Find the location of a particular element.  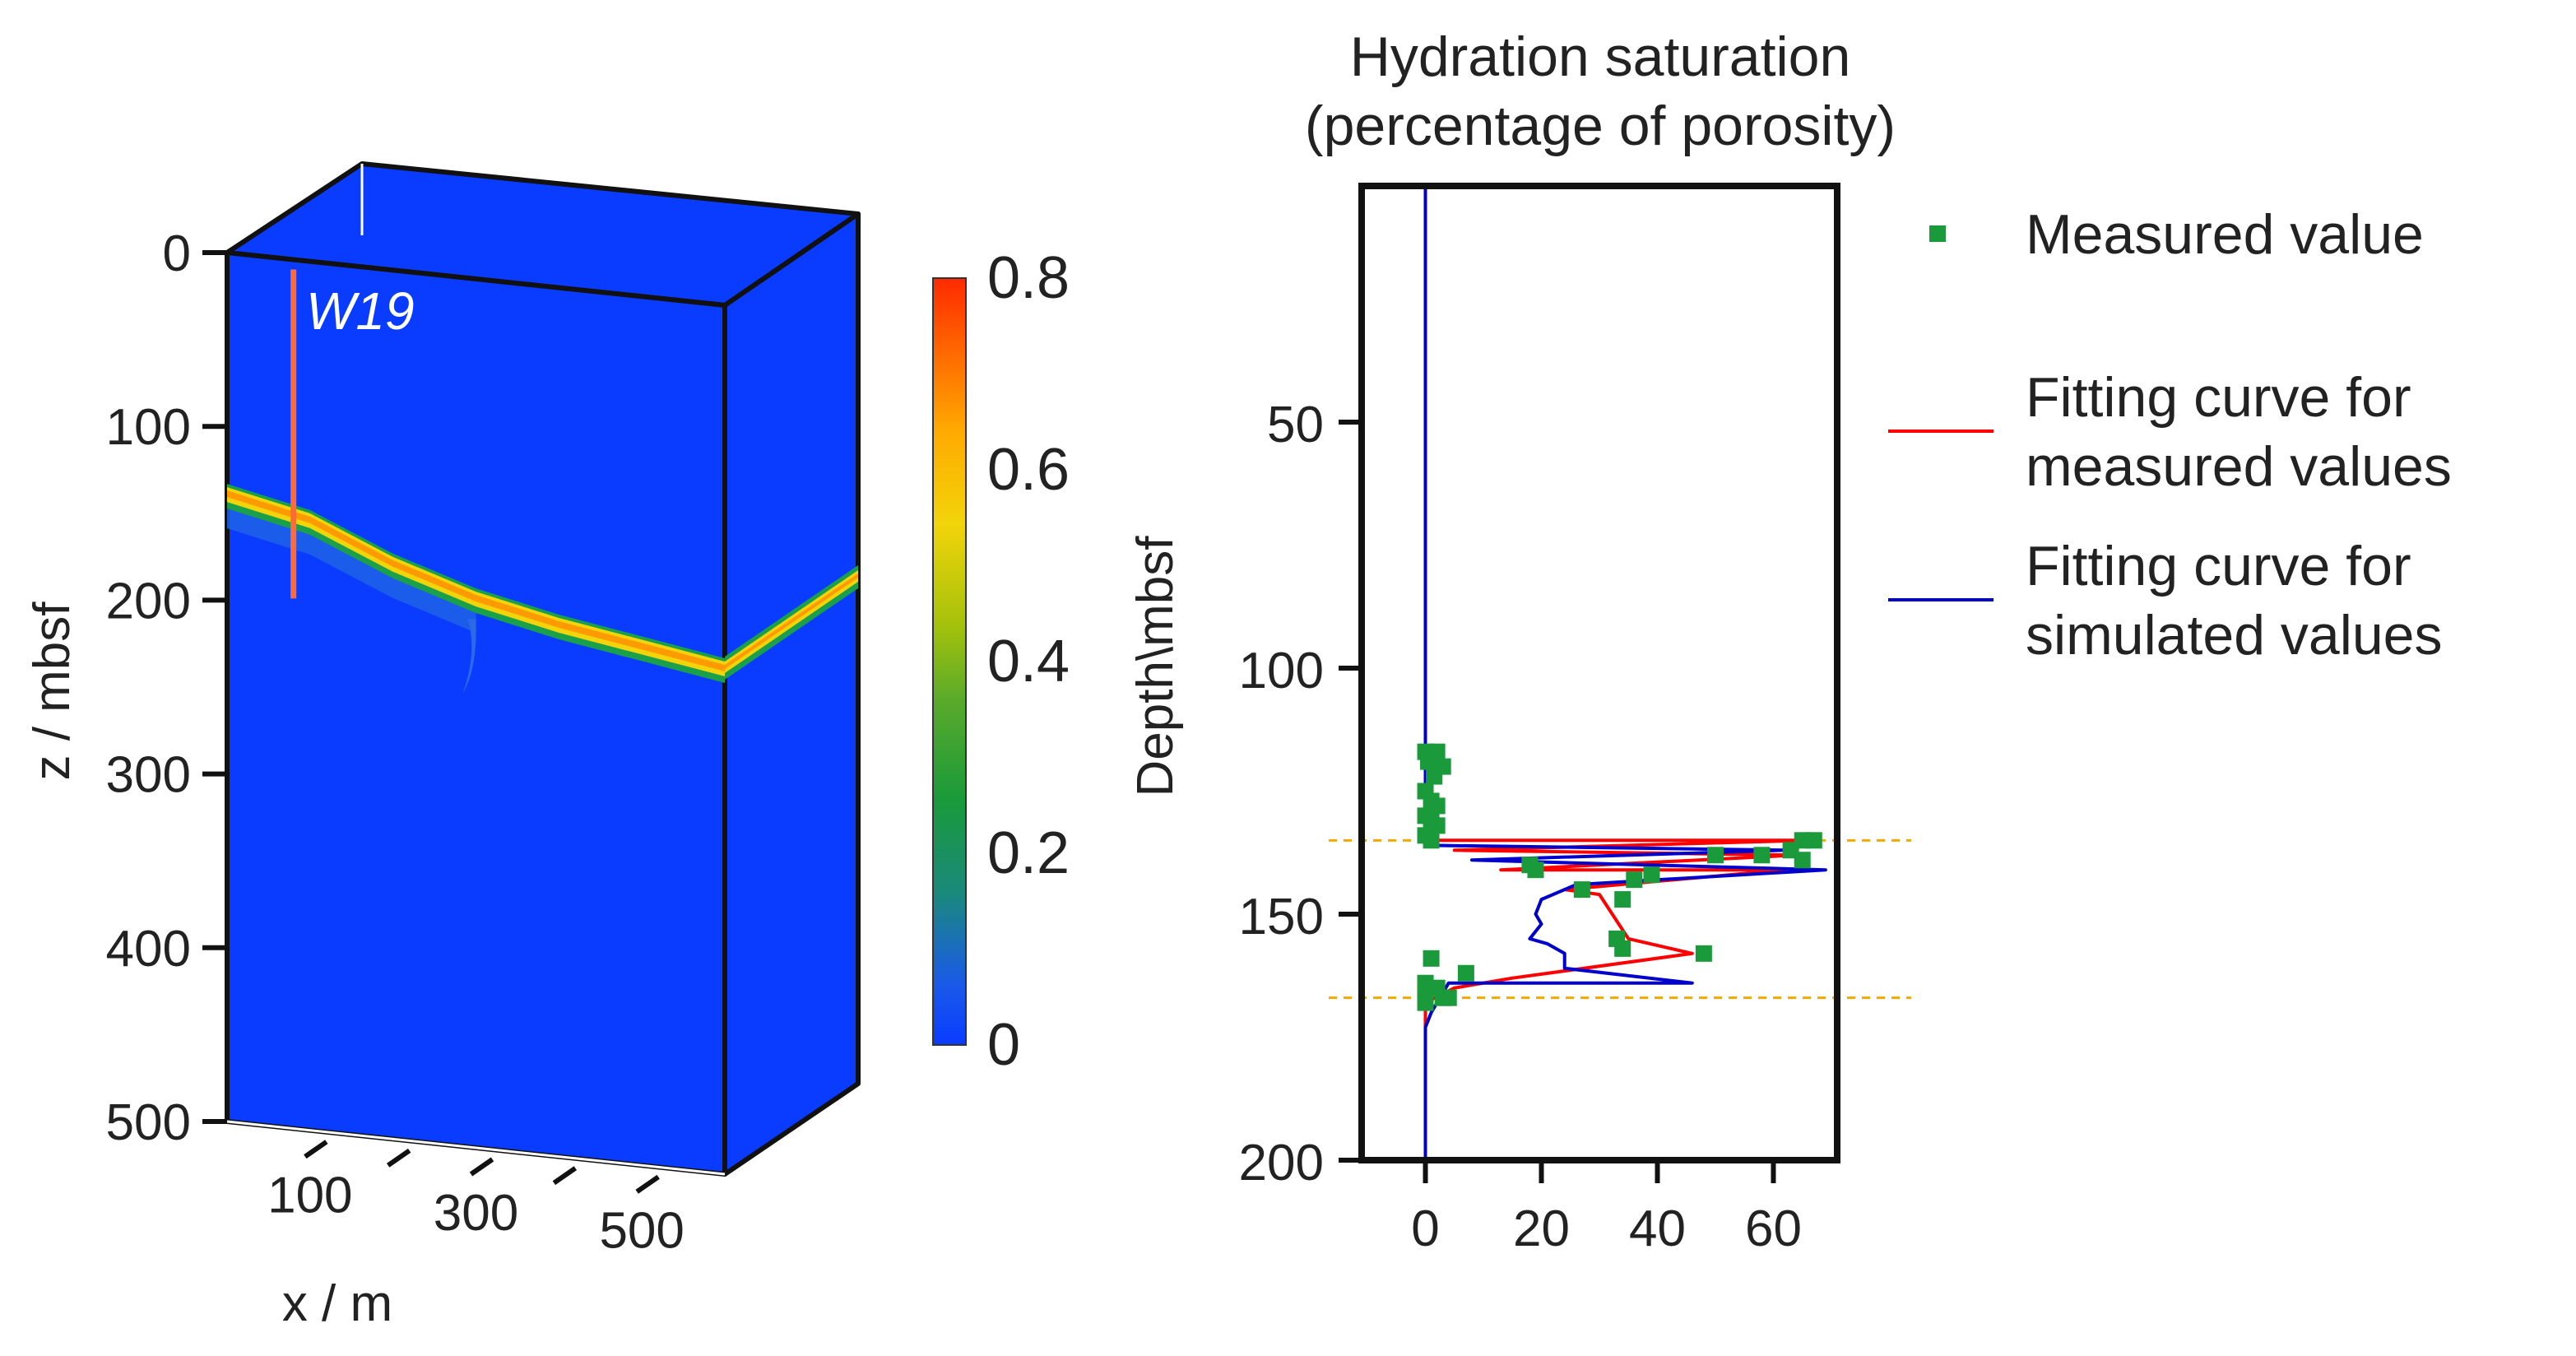

colorbar-tick-label: 0.4 is located at coordinates (1028, 661).